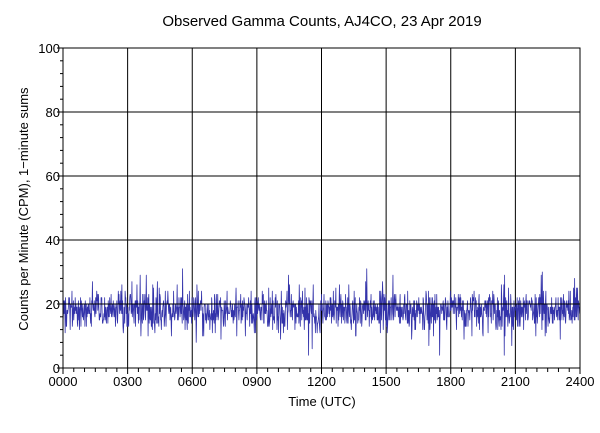 Image resolution: width=600 pixels, height=433 pixels. Describe the element at coordinates (53, 176) in the screenshot. I see `y-tick-label: 60` at that location.